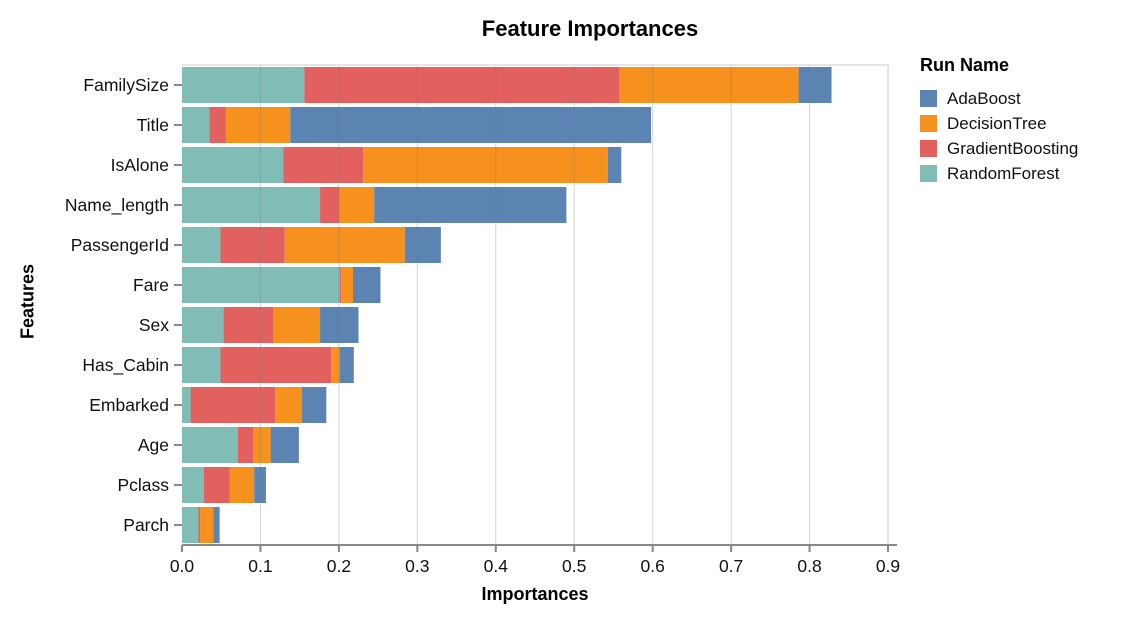  I want to click on x-tick-label: 0.7, so click(731, 566).